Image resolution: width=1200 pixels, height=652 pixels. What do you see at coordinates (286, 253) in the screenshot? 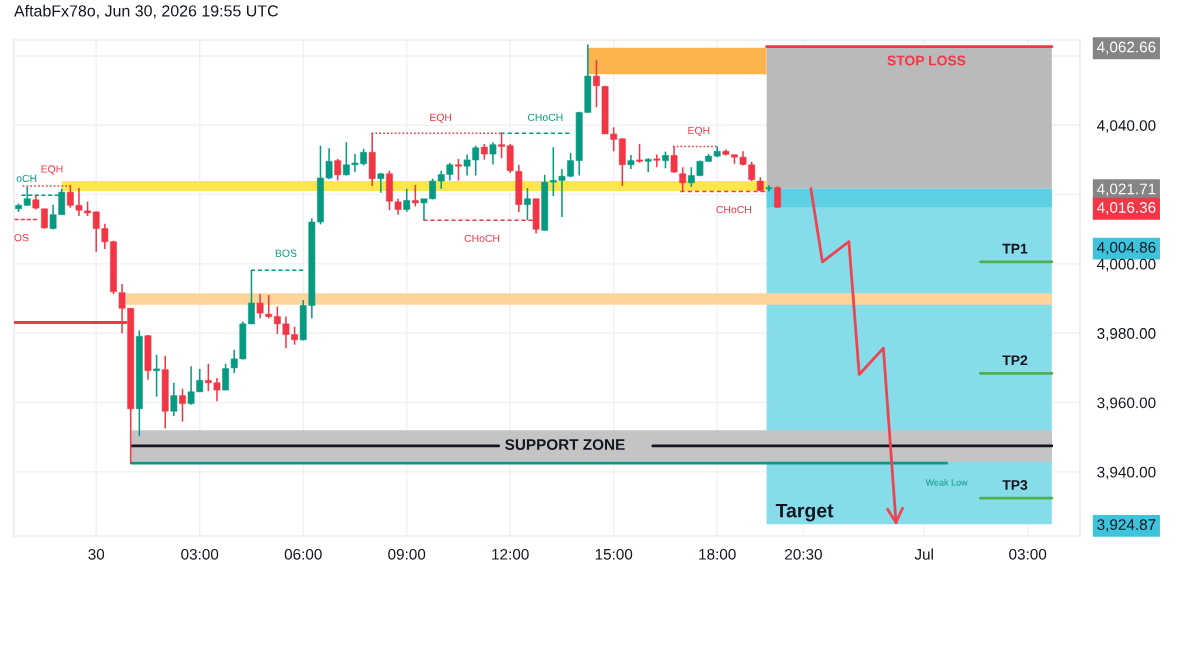
I see `annotation: BOS` at bounding box center [286, 253].